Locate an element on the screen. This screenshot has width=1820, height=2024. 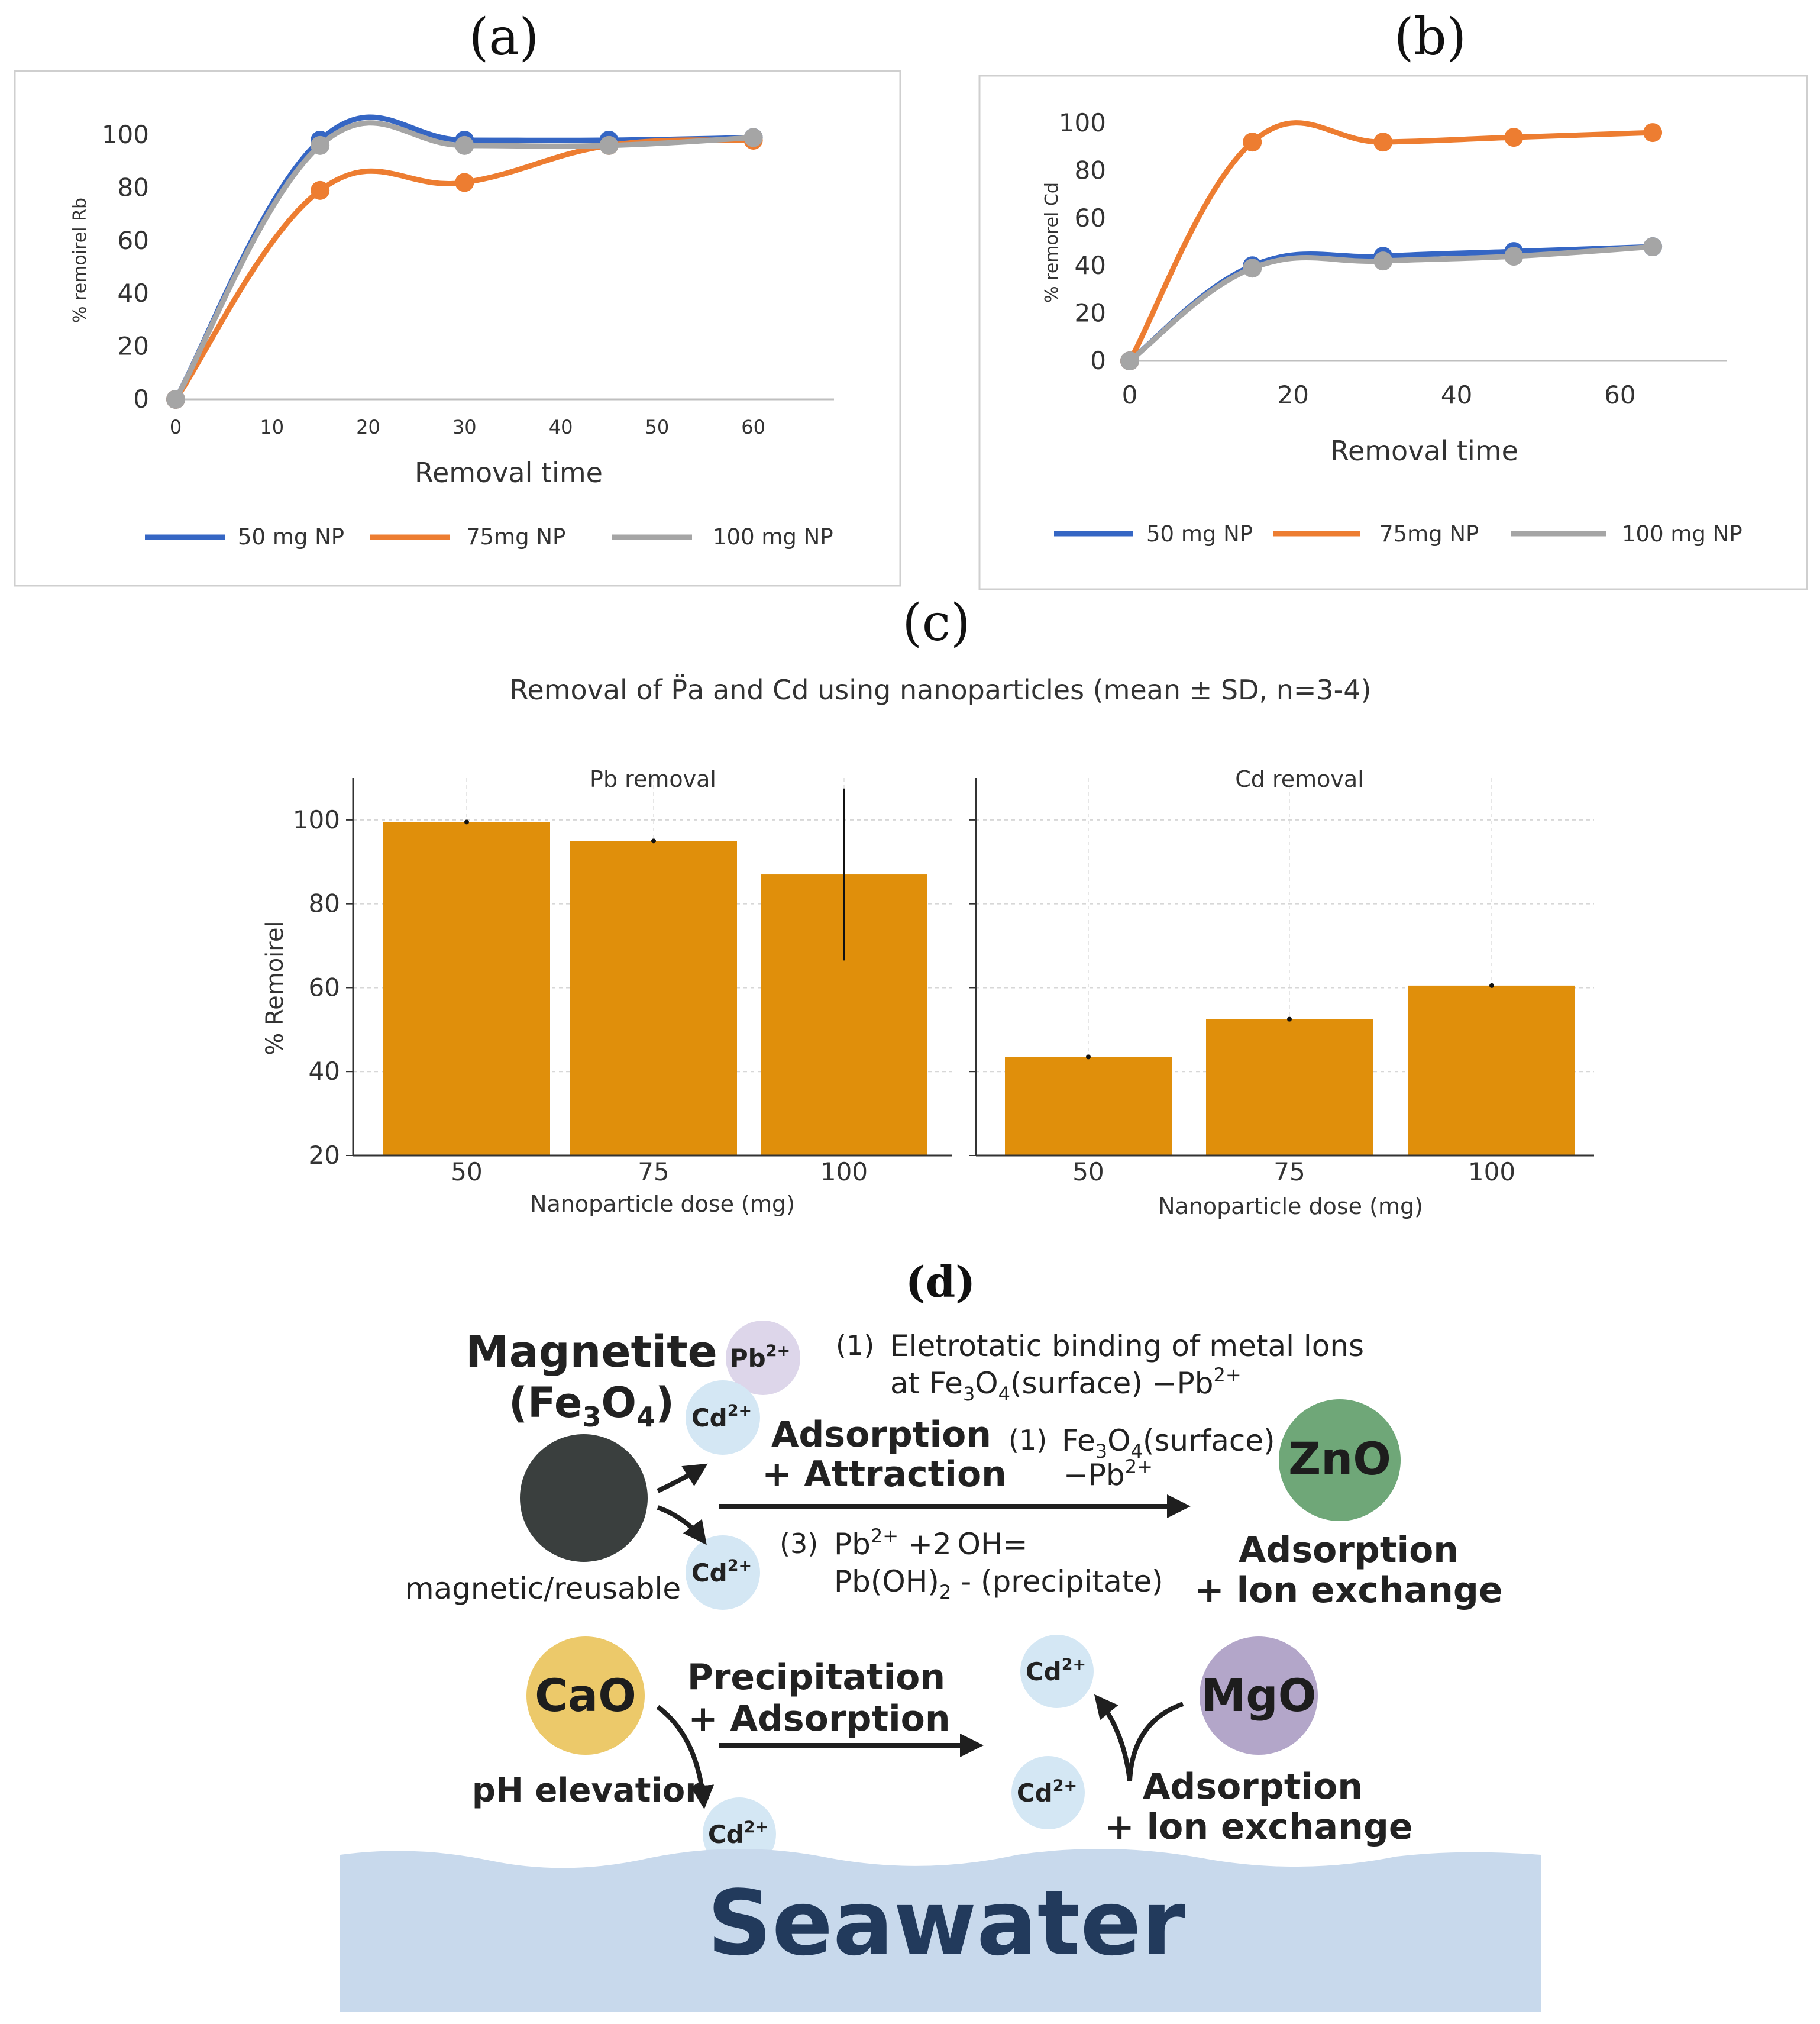
x-tick-label: 30 is located at coordinates (464, 427).